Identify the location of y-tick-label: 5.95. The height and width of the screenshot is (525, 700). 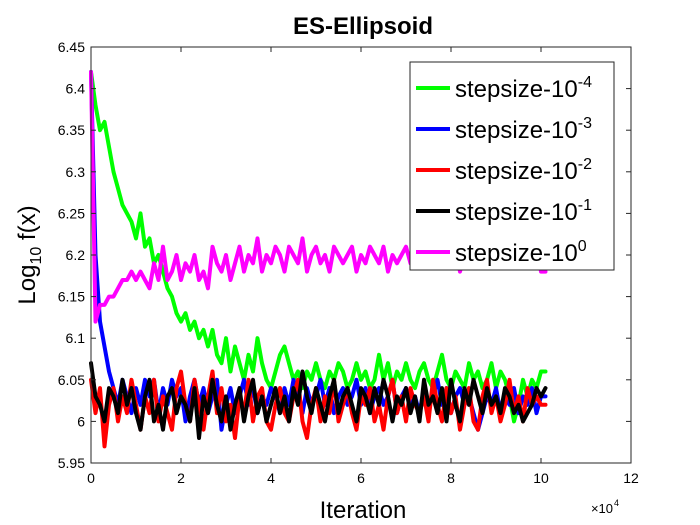
(71, 463).